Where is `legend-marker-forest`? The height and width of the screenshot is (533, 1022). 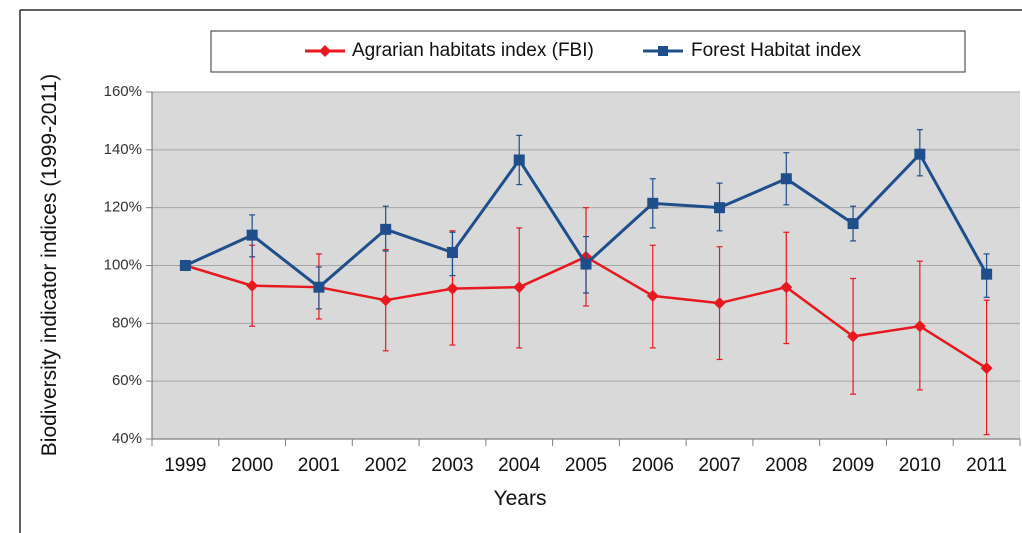 legend-marker-forest is located at coordinates (663, 51).